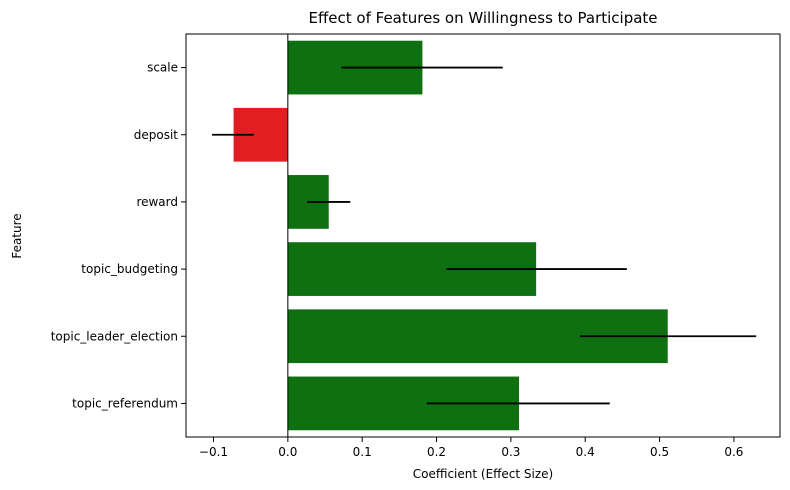  I want to click on x-tick-label: 0.0, so click(287, 452).